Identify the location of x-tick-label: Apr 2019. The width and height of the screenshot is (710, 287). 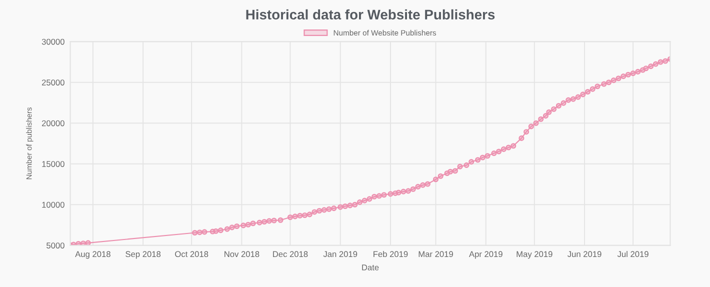
(485, 255).